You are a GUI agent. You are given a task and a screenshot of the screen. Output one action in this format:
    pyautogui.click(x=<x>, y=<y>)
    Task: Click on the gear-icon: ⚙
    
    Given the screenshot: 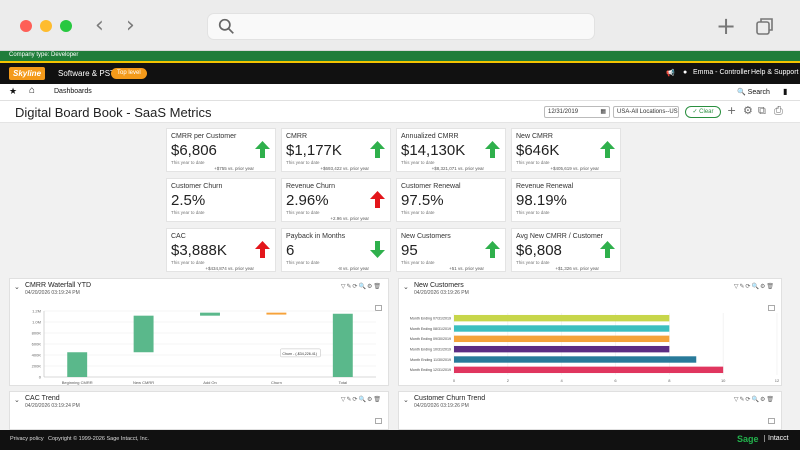 What is the action you would take?
    pyautogui.click(x=748, y=110)
    